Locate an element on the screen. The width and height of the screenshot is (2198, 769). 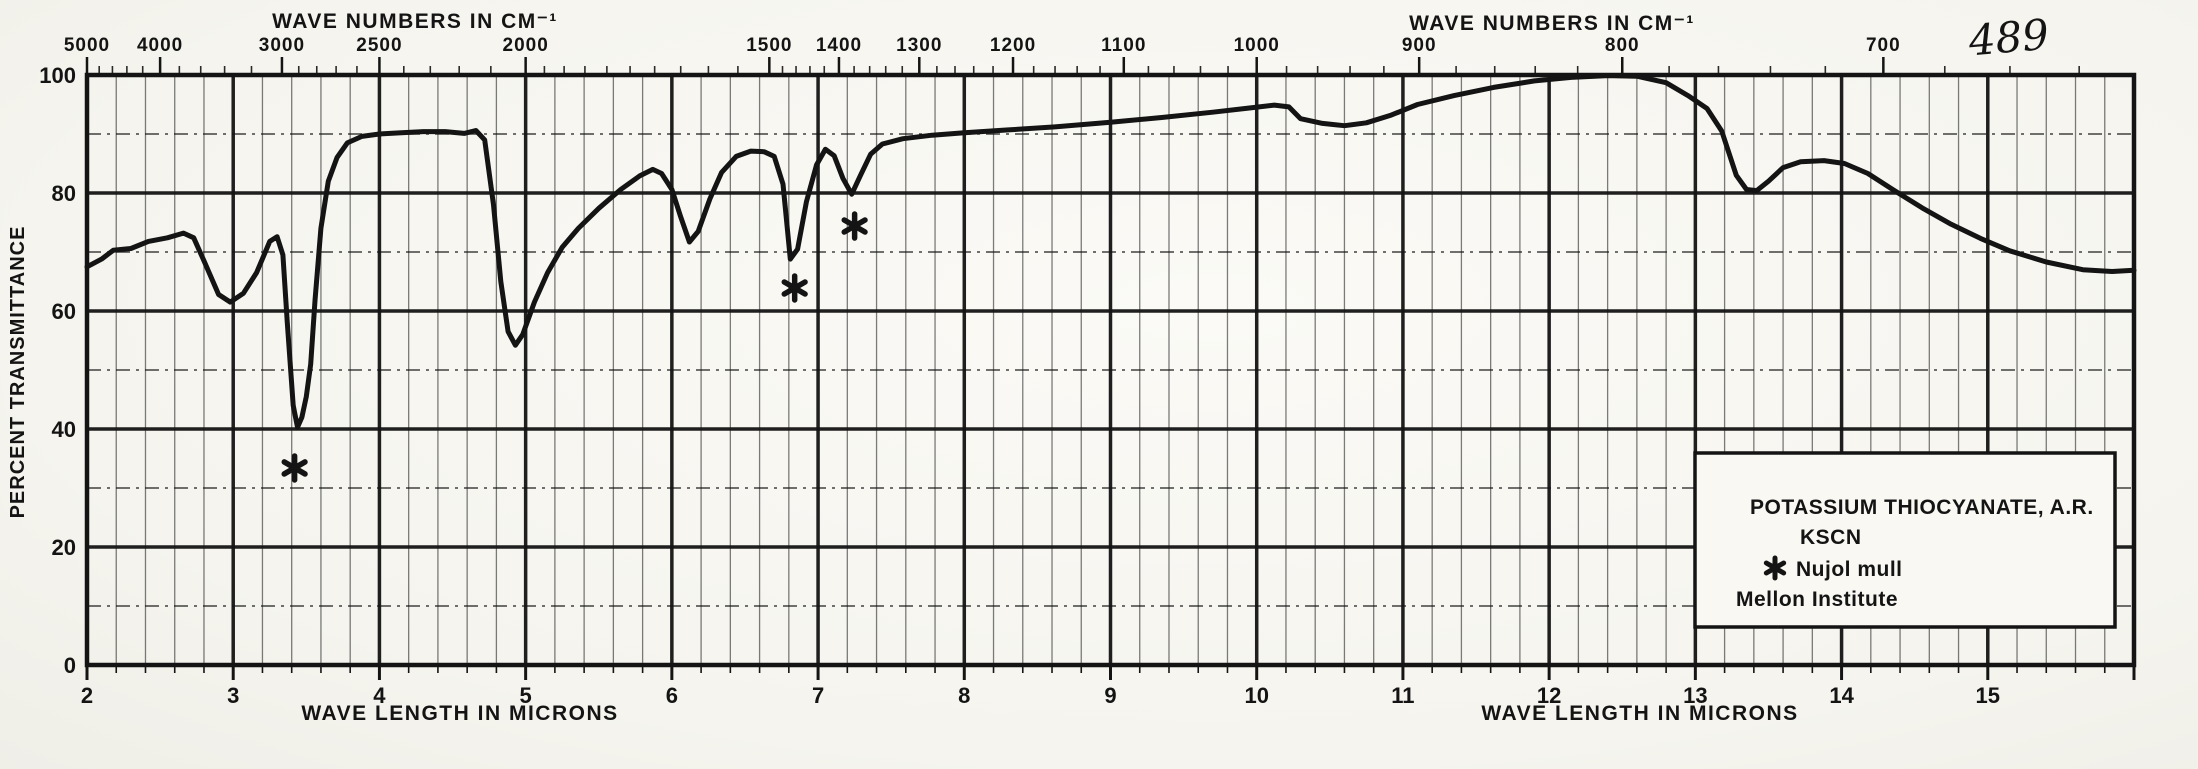
wavenumber-tick-label: 1300 is located at coordinates (919, 45).